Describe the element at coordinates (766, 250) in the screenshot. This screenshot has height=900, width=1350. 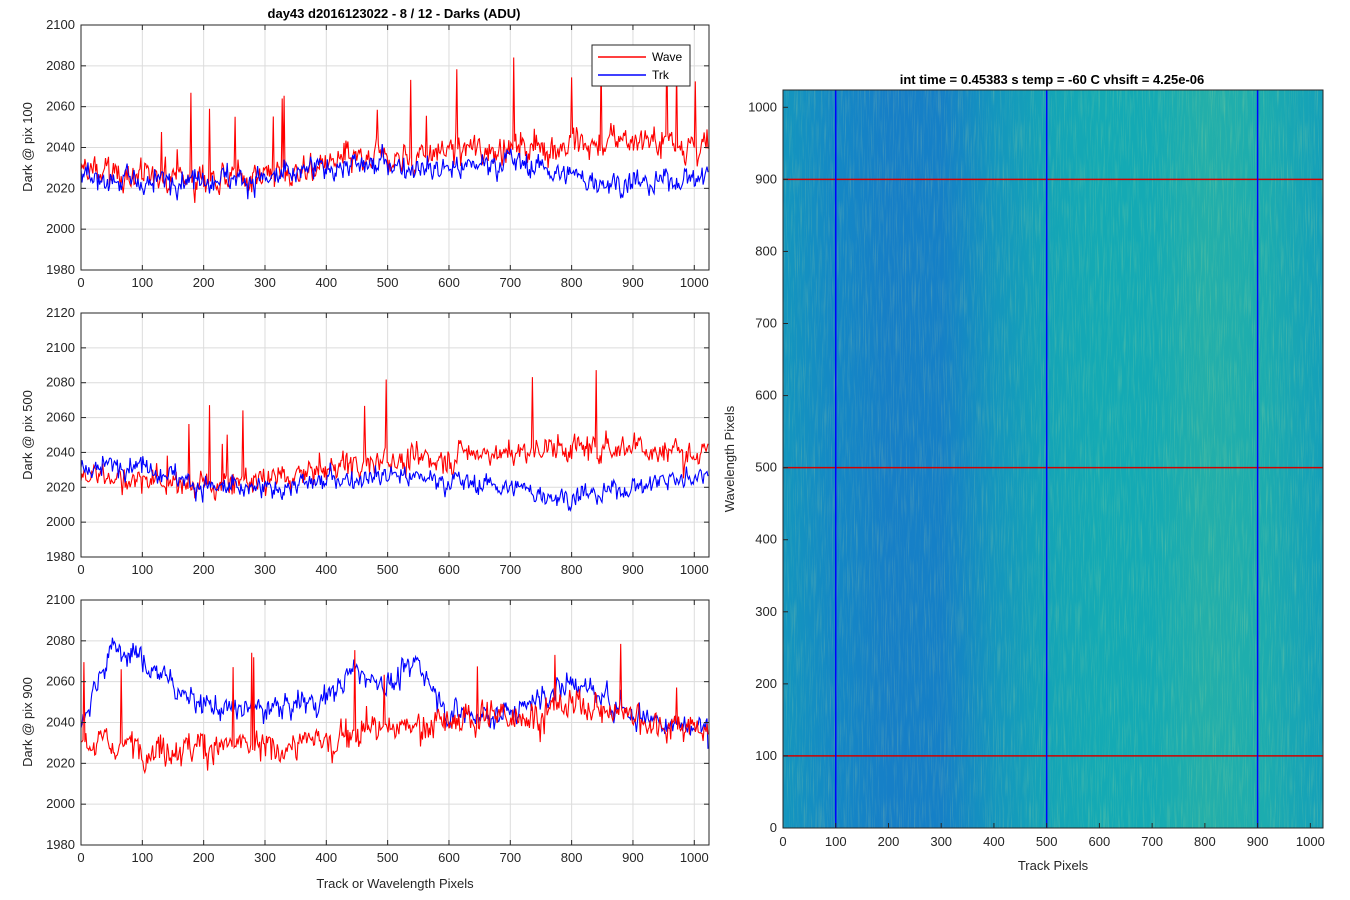
I see `y-tick-label: 800` at that location.